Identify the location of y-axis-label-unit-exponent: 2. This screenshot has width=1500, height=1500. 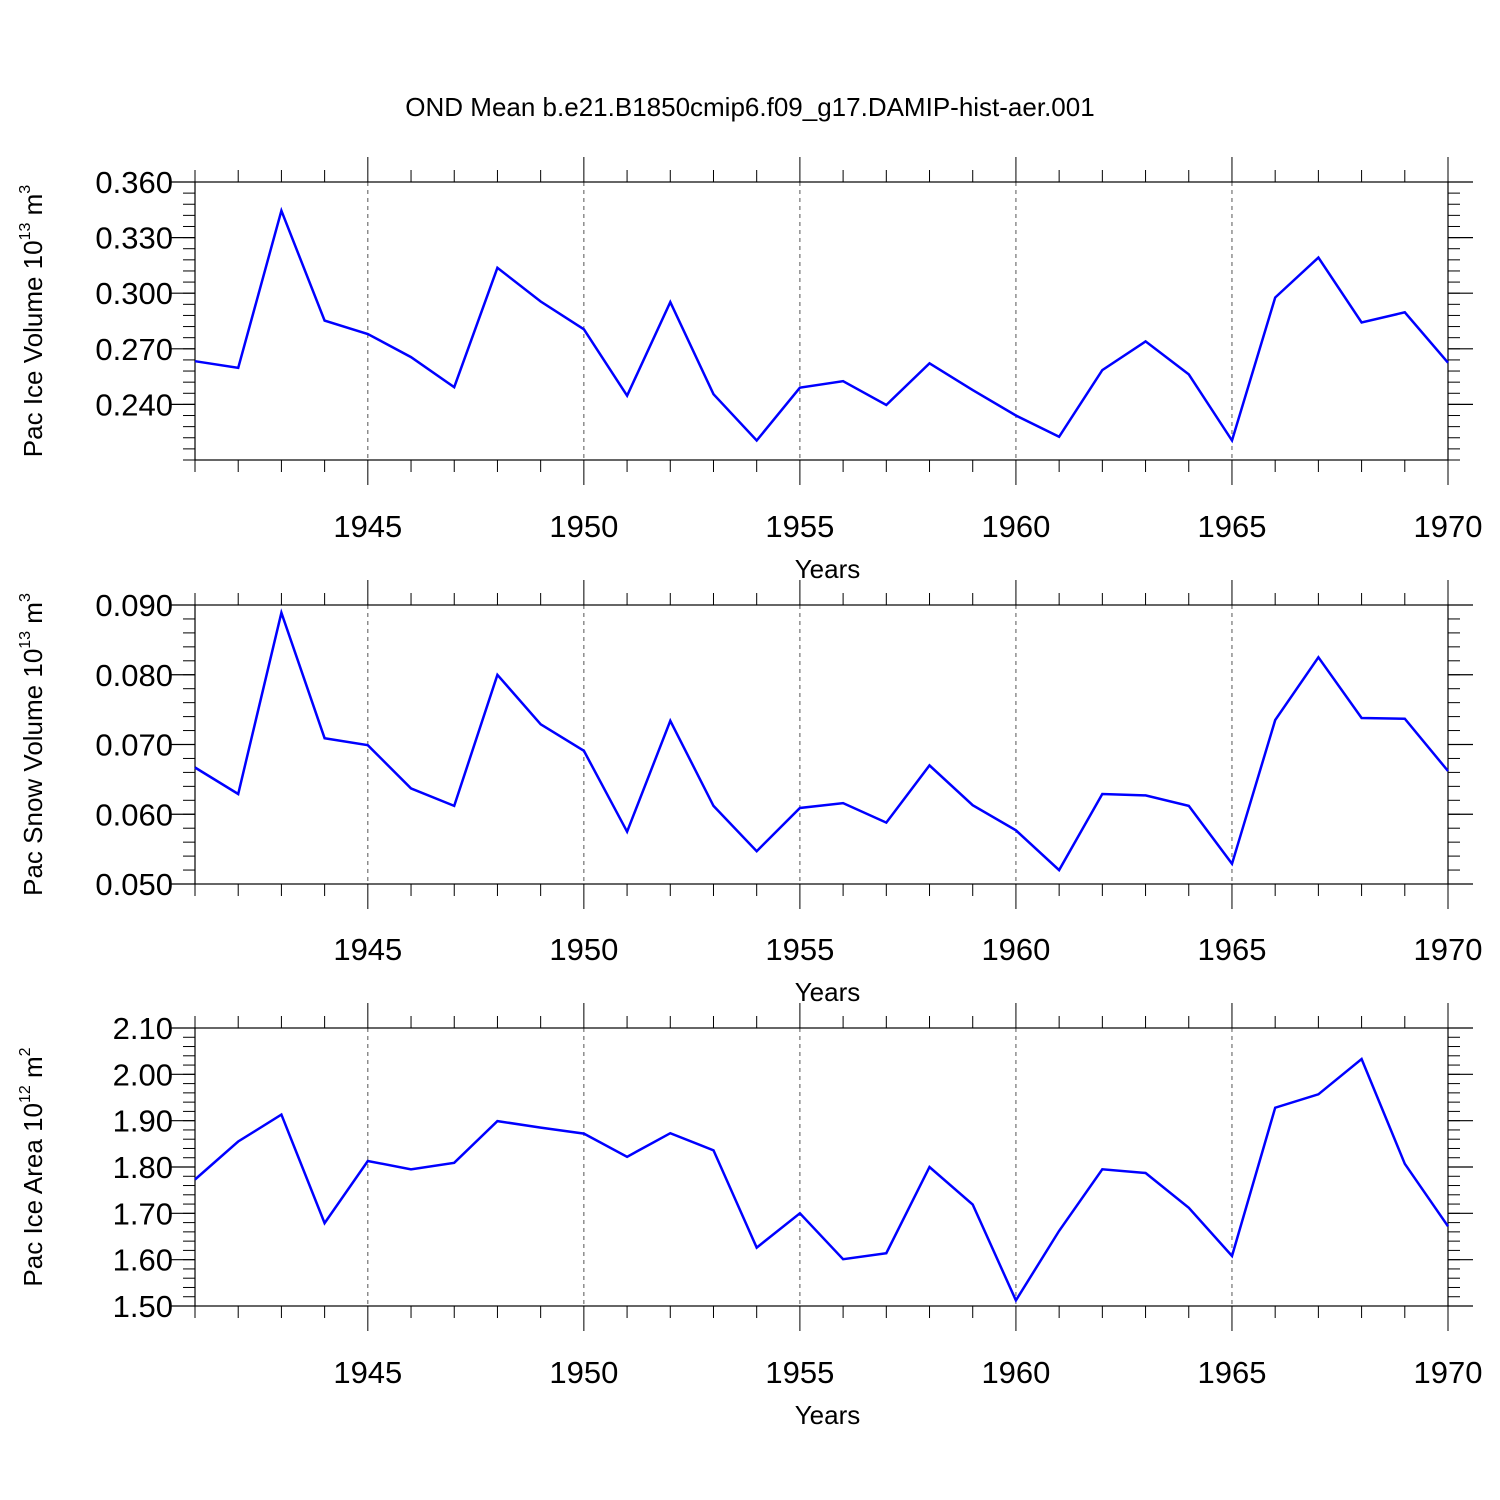
(25, 1051).